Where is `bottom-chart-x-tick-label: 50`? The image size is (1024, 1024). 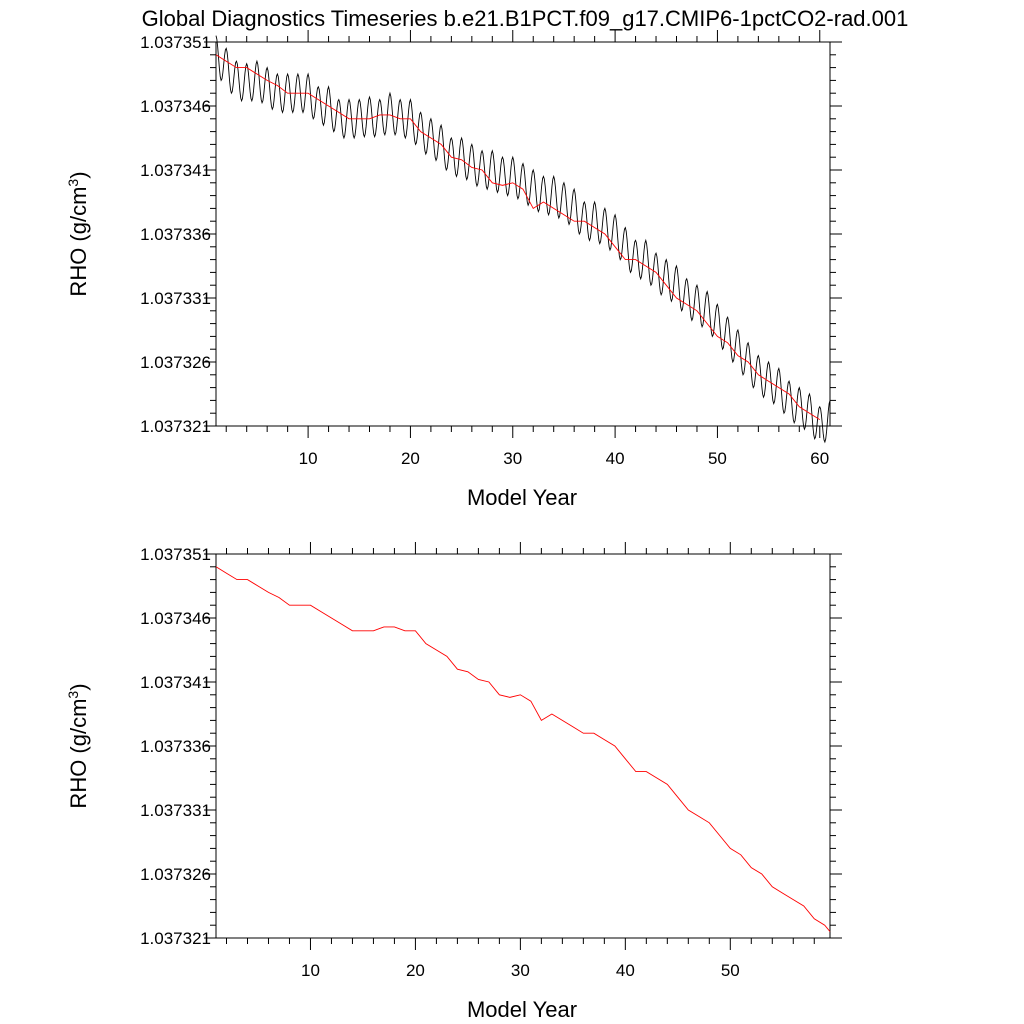 bottom-chart-x-tick-label: 50 is located at coordinates (730, 970).